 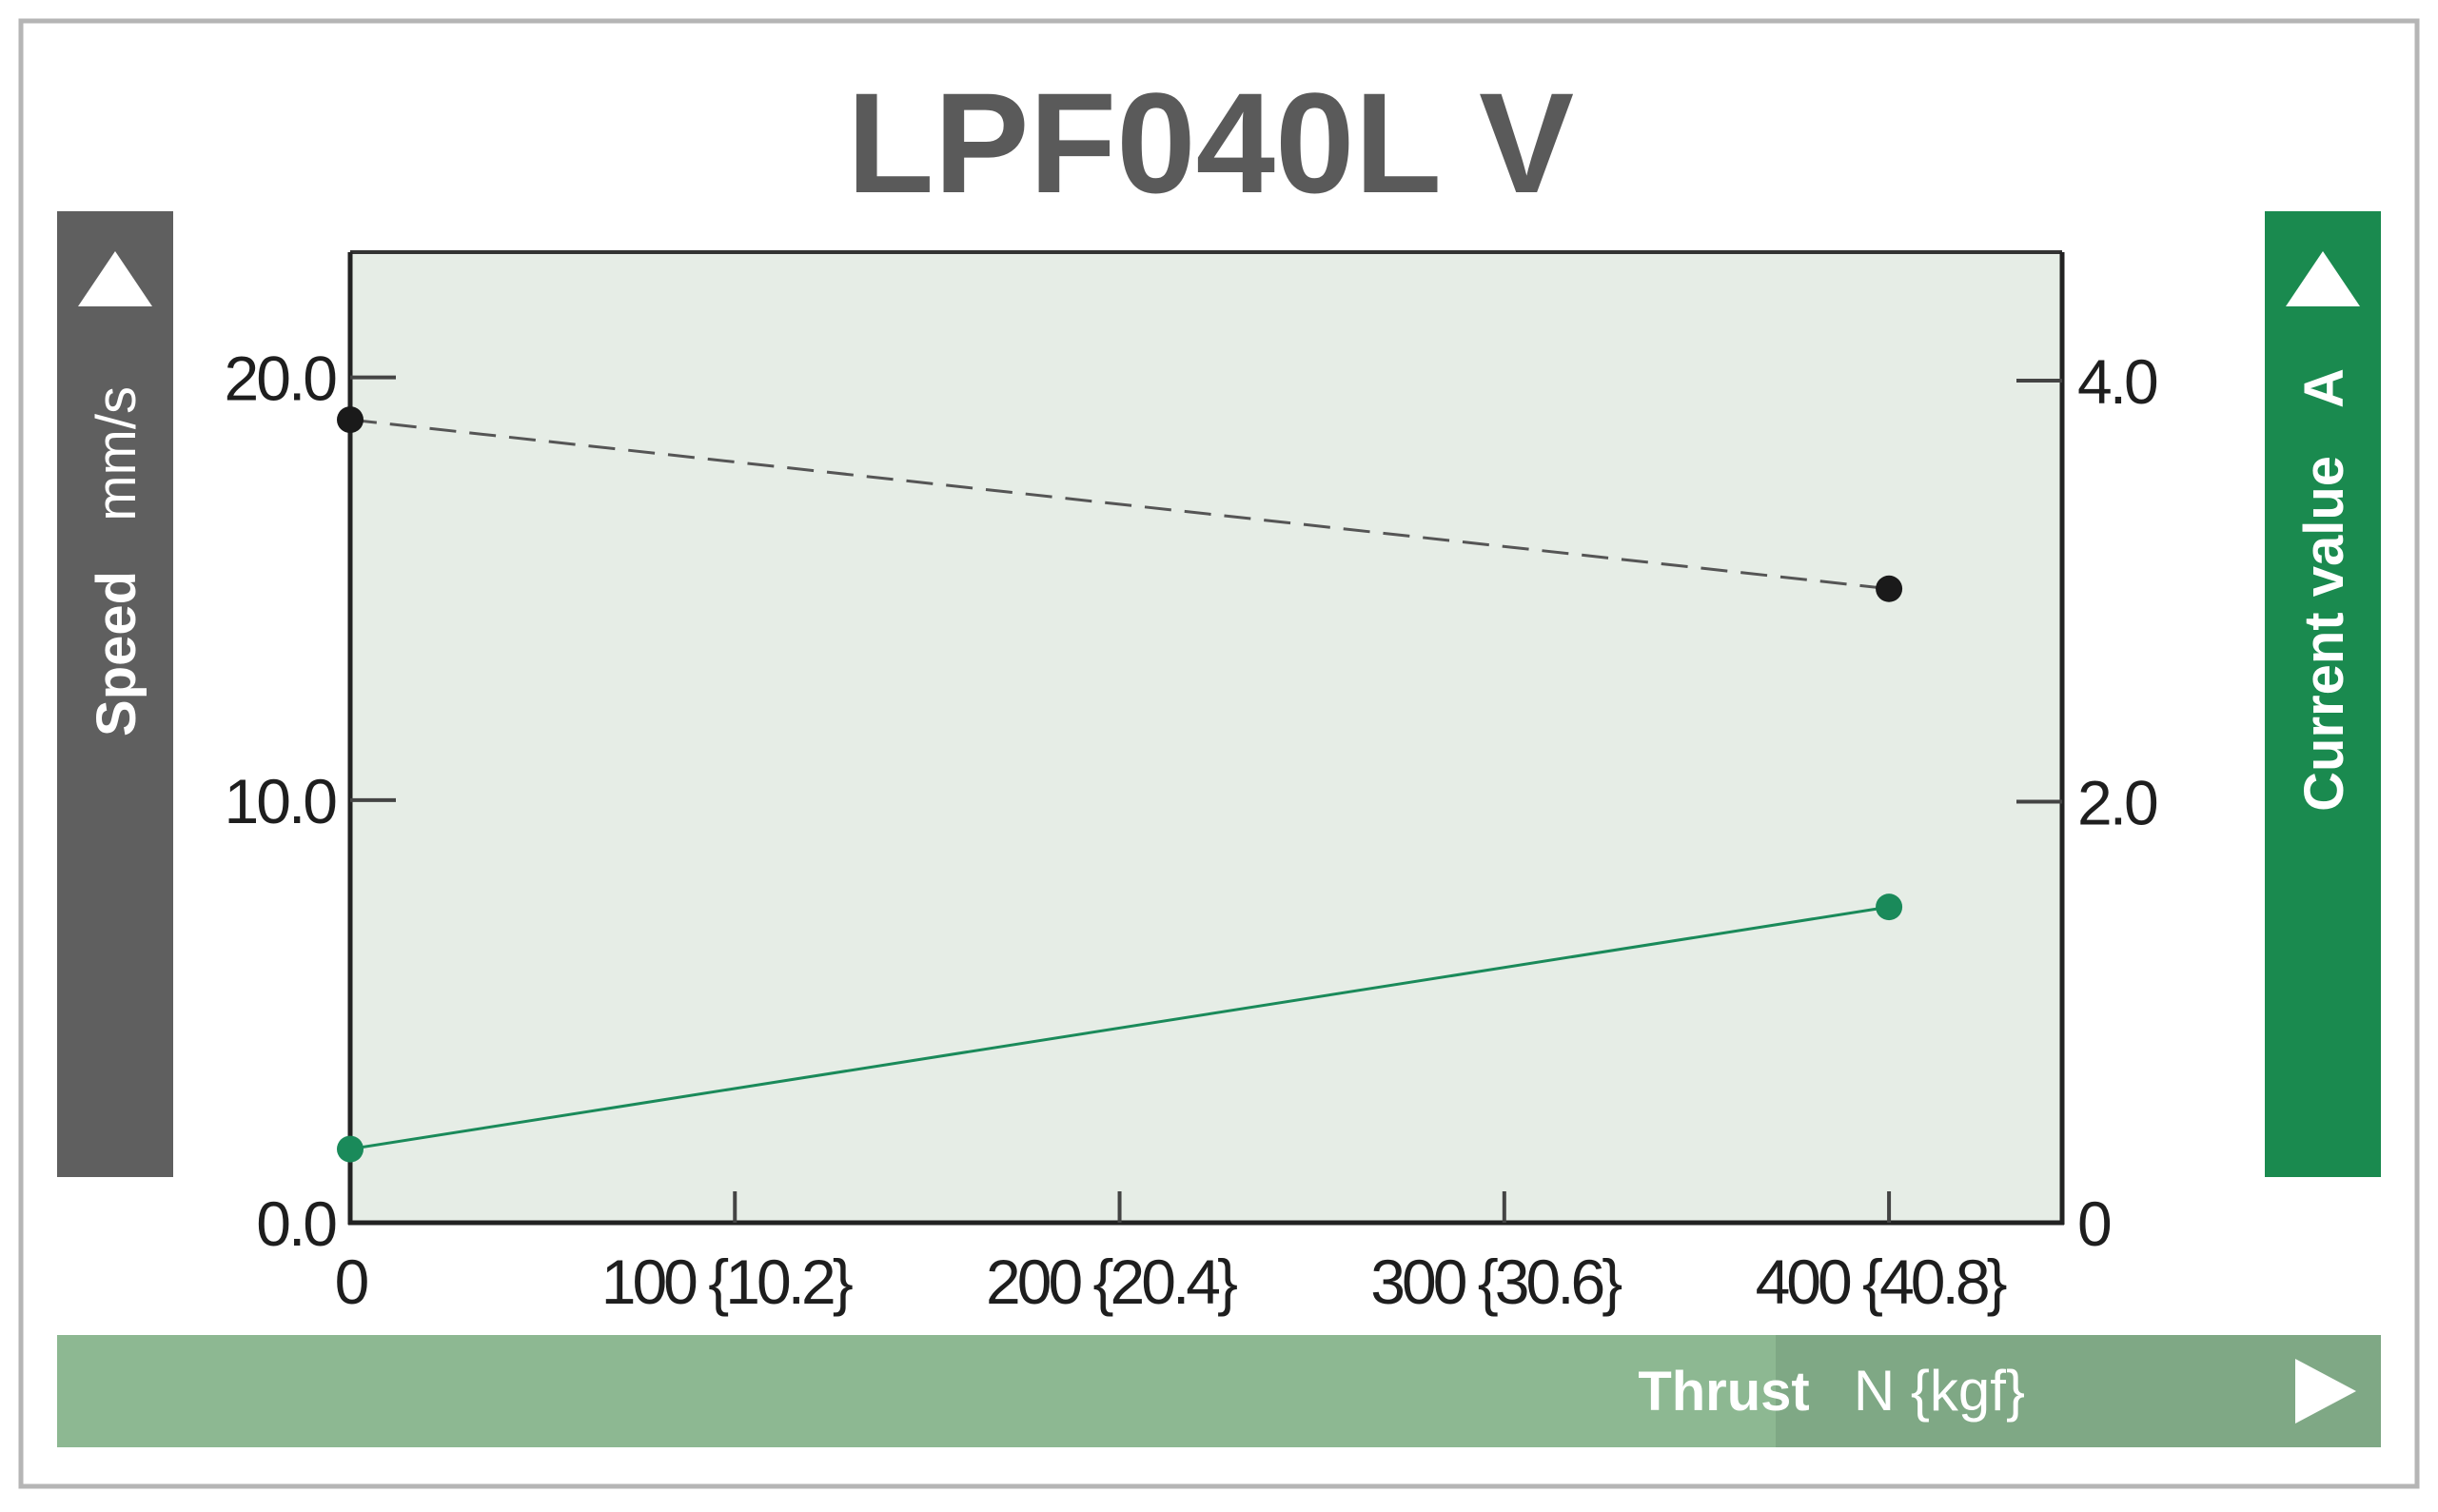 I want to click on left-axis-title: Speed mm/s, so click(x=116, y=561).